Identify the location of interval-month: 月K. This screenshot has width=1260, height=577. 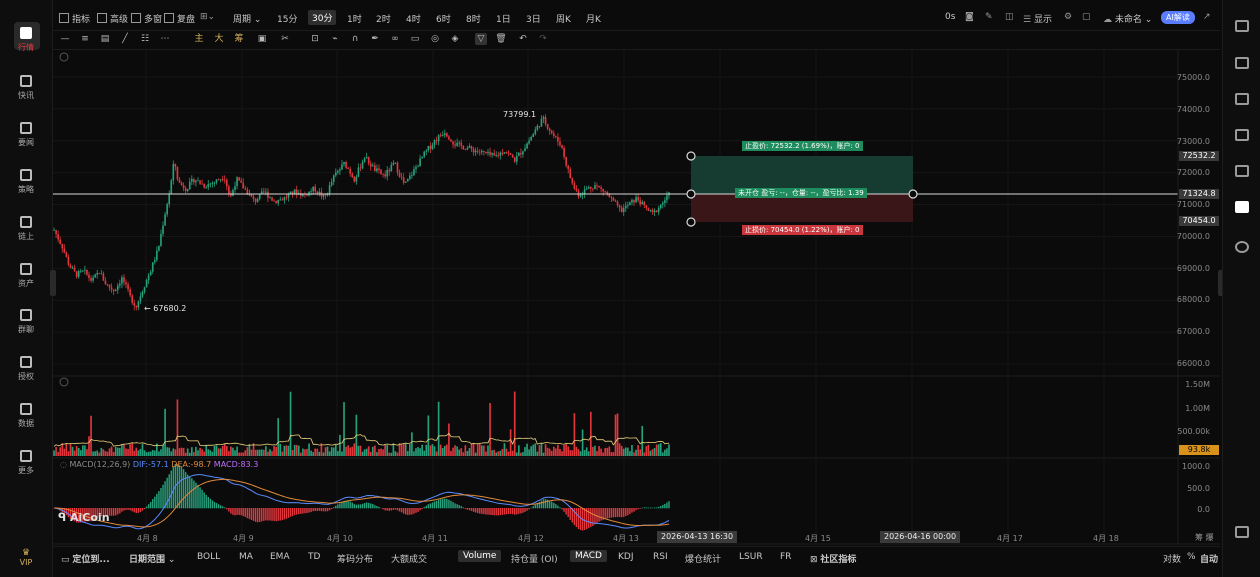
(593, 20).